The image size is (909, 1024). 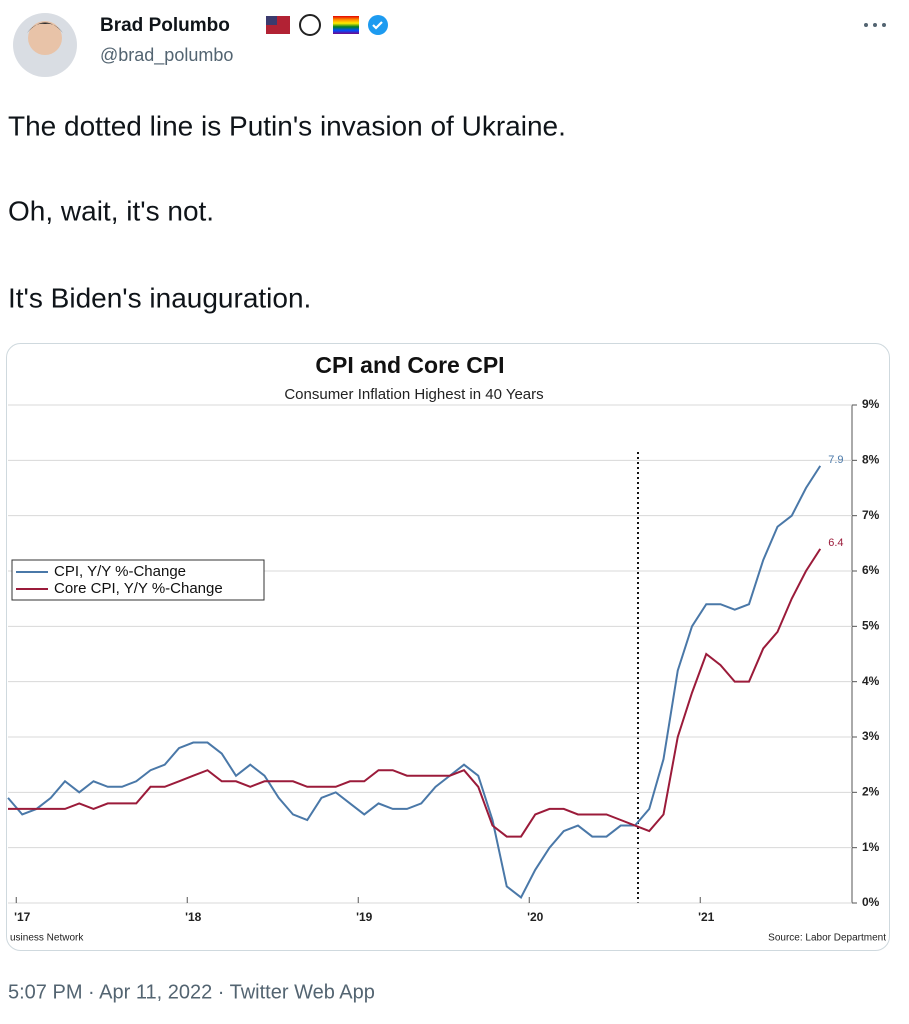 What do you see at coordinates (871, 626) in the screenshot?
I see `y-tick-label: 5%` at bounding box center [871, 626].